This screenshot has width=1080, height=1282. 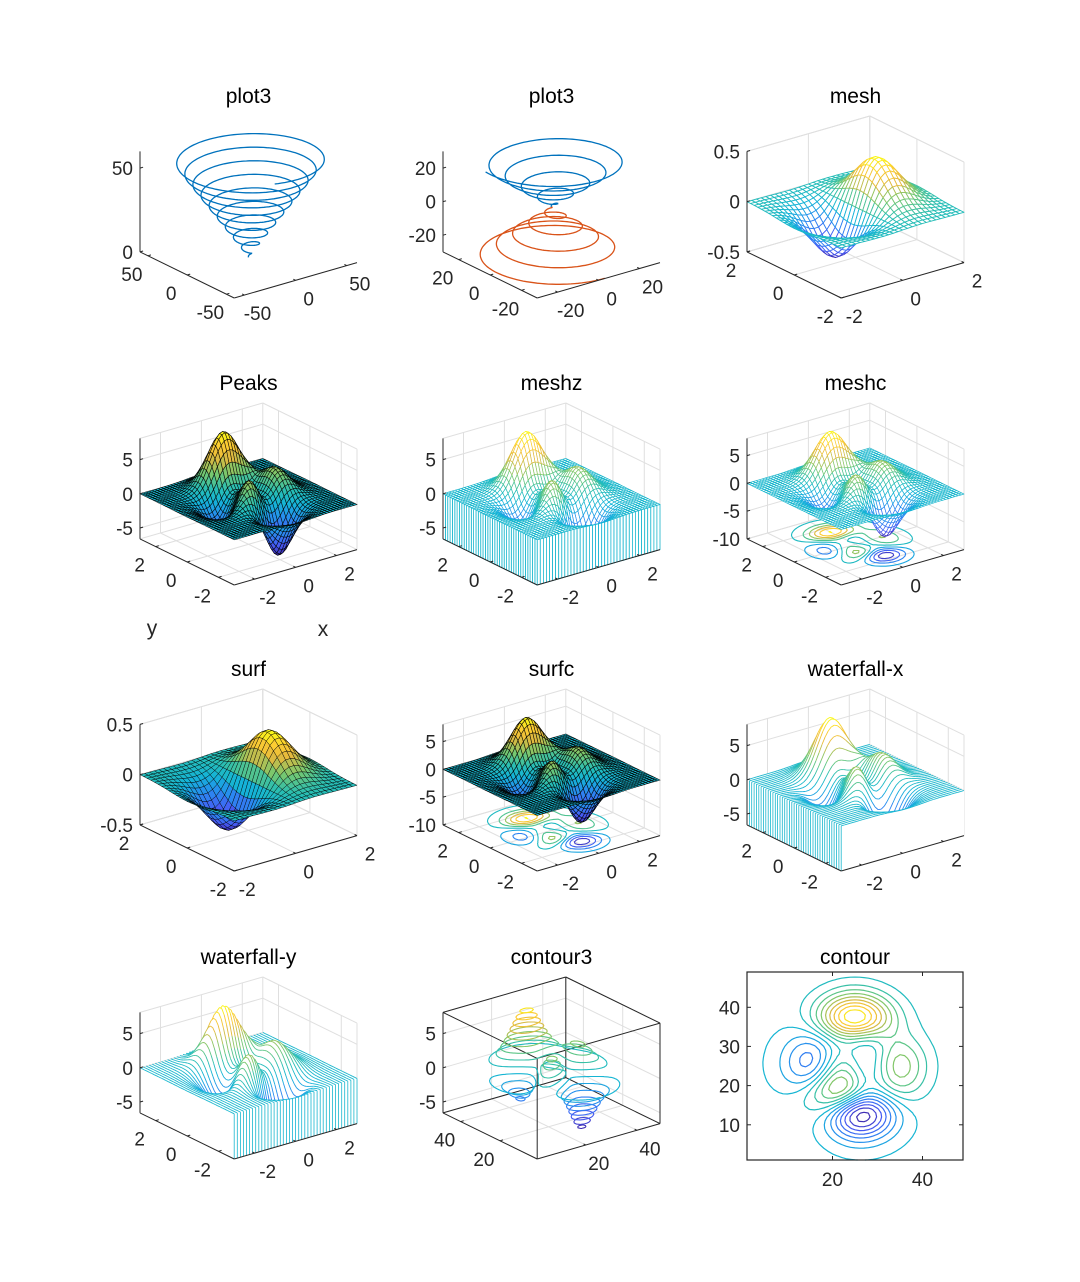 I want to click on axes: -20 0 20 -20 0 20 -20 0 20, so click(x=536, y=236).